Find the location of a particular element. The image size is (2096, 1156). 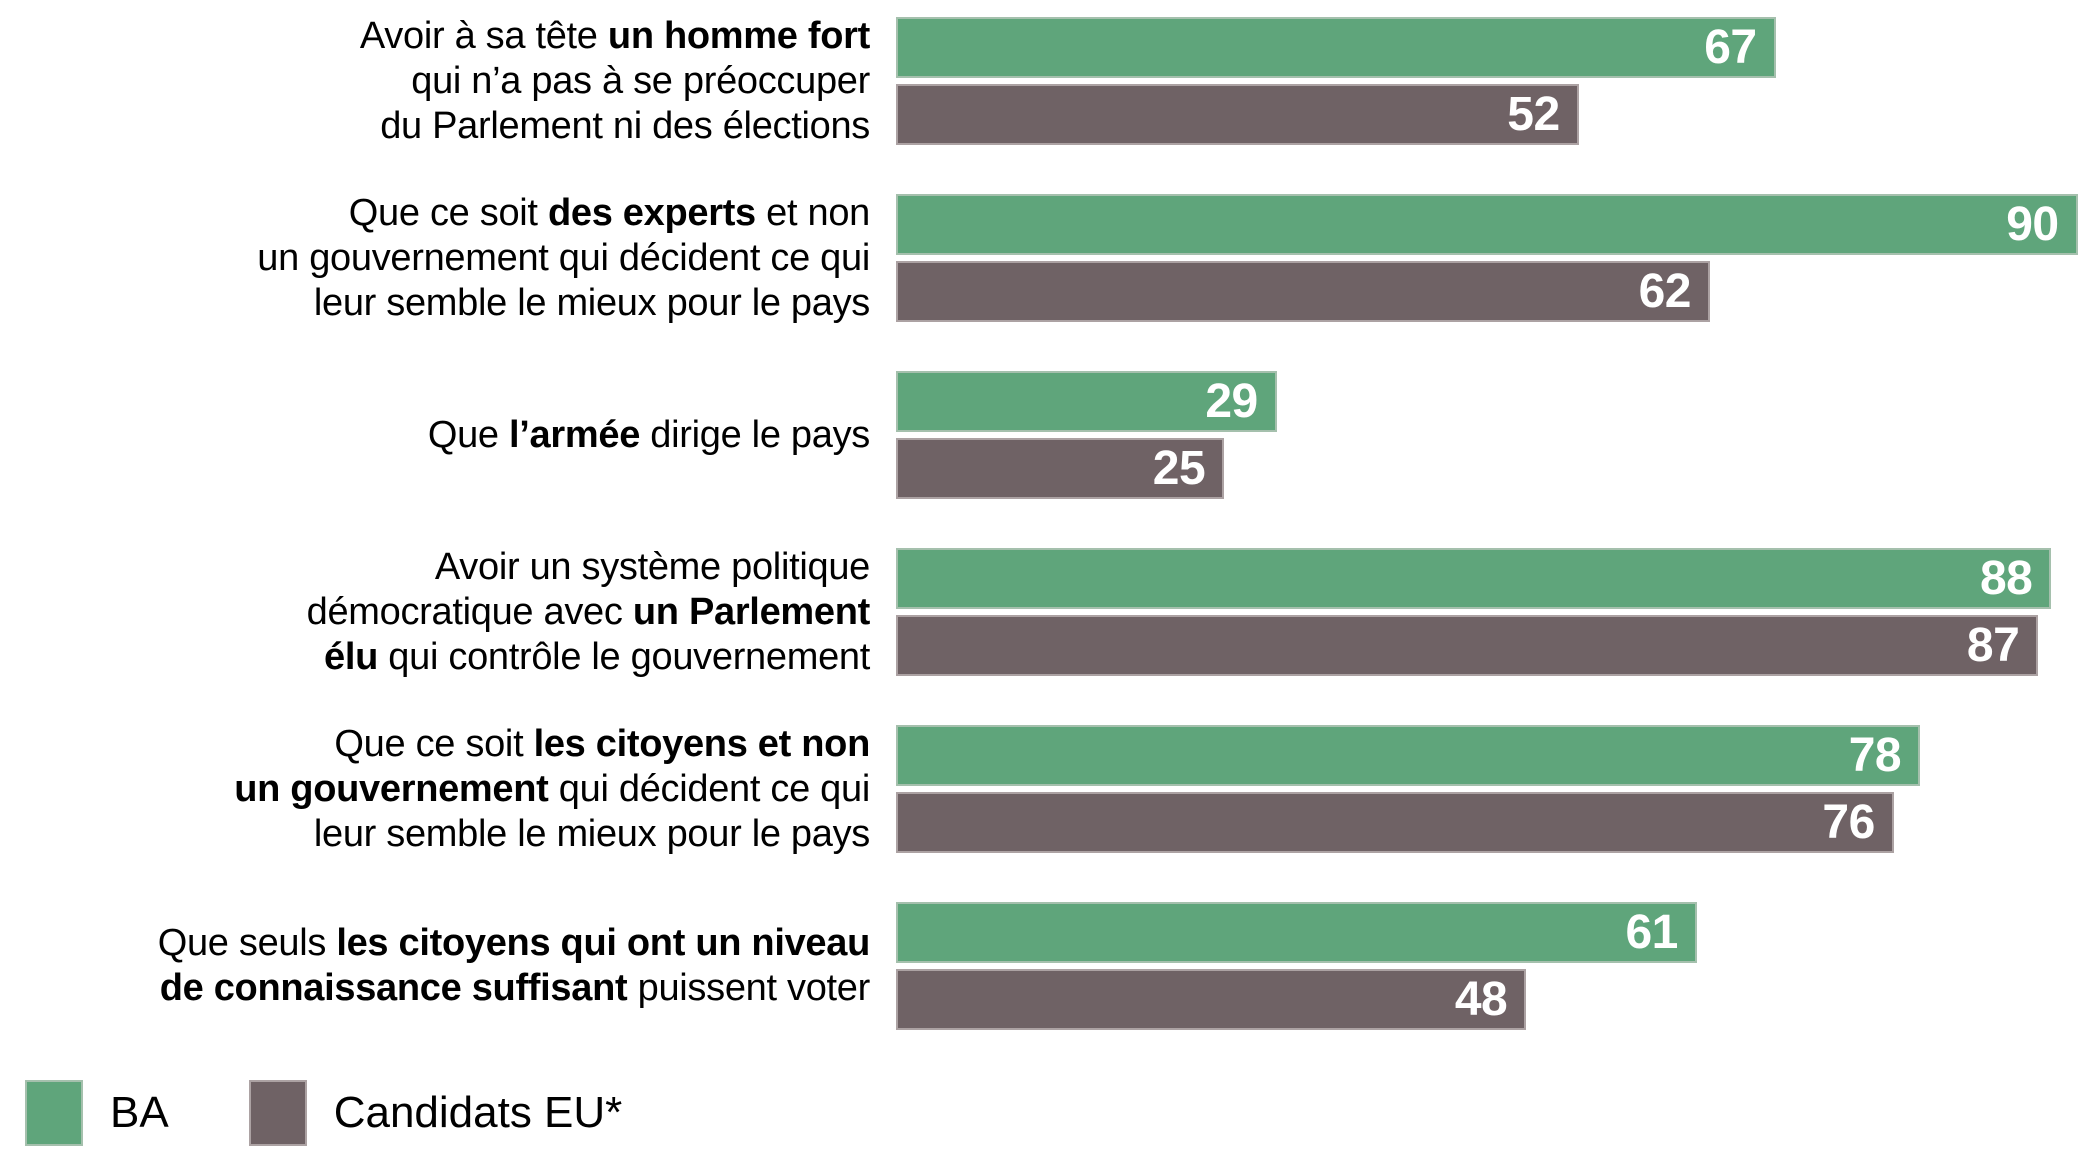

bar-value: 67 is located at coordinates (1730, 47).